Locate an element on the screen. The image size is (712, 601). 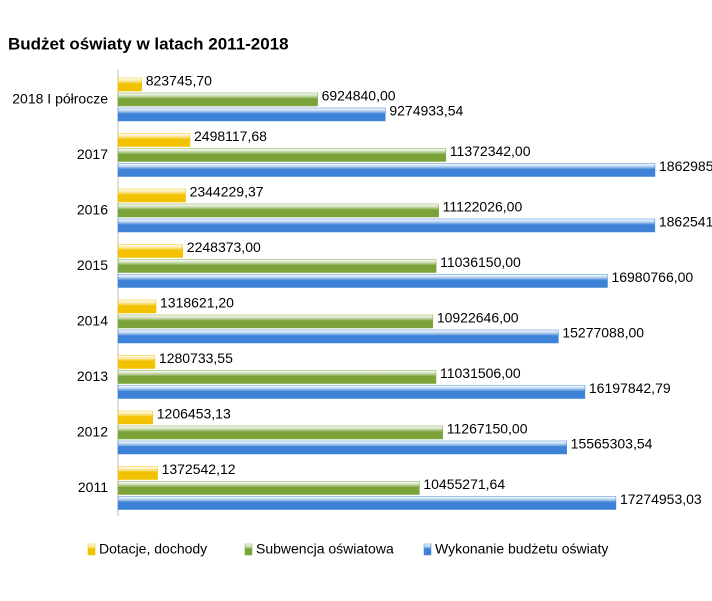
value-label: 1318621,20 is located at coordinates (197, 303).